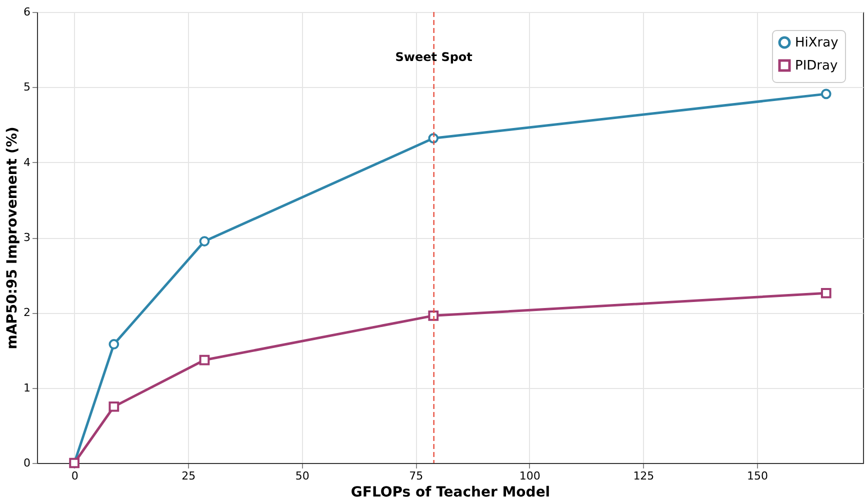  I want to click on y-tick-label: 2, so click(27, 313).